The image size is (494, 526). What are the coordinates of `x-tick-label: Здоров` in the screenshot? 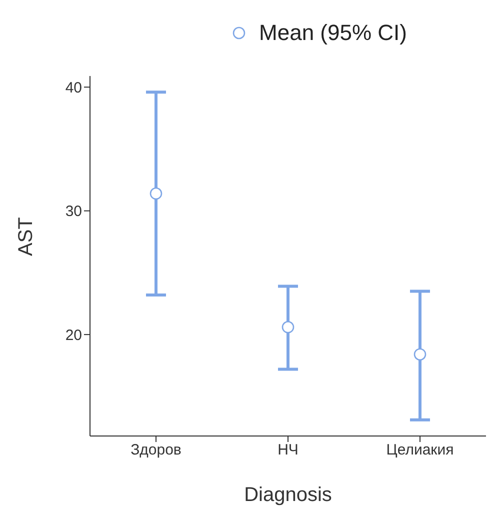 It's located at (156, 450).